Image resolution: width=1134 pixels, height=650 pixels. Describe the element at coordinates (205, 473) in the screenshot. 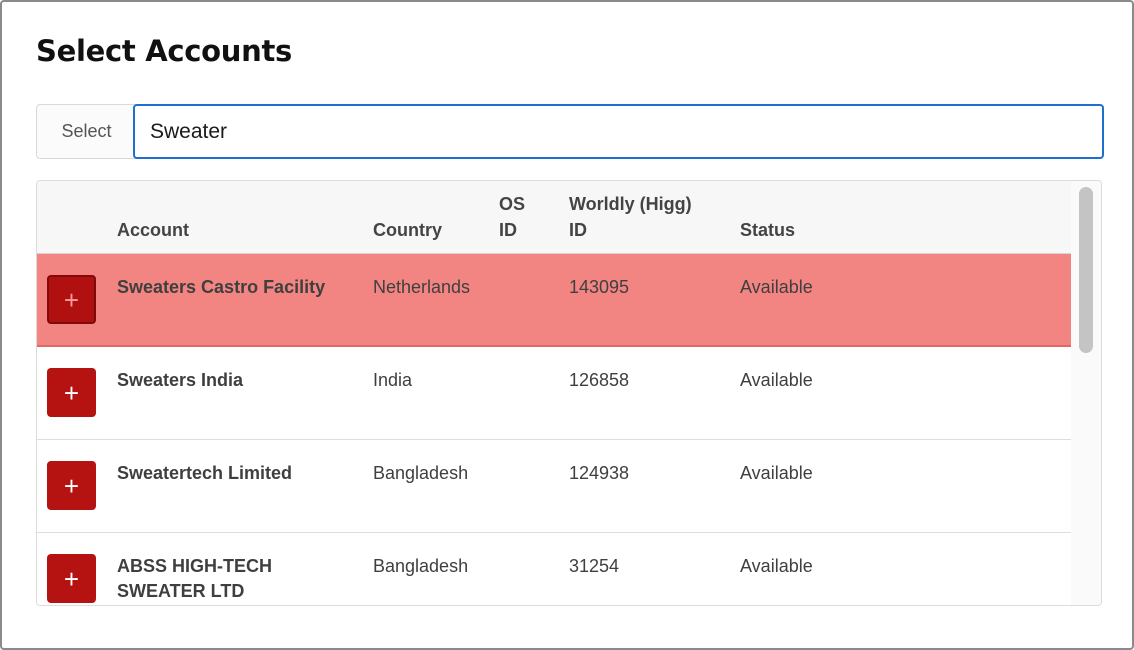

I see `account-name: Sweatertech Limited` at that location.